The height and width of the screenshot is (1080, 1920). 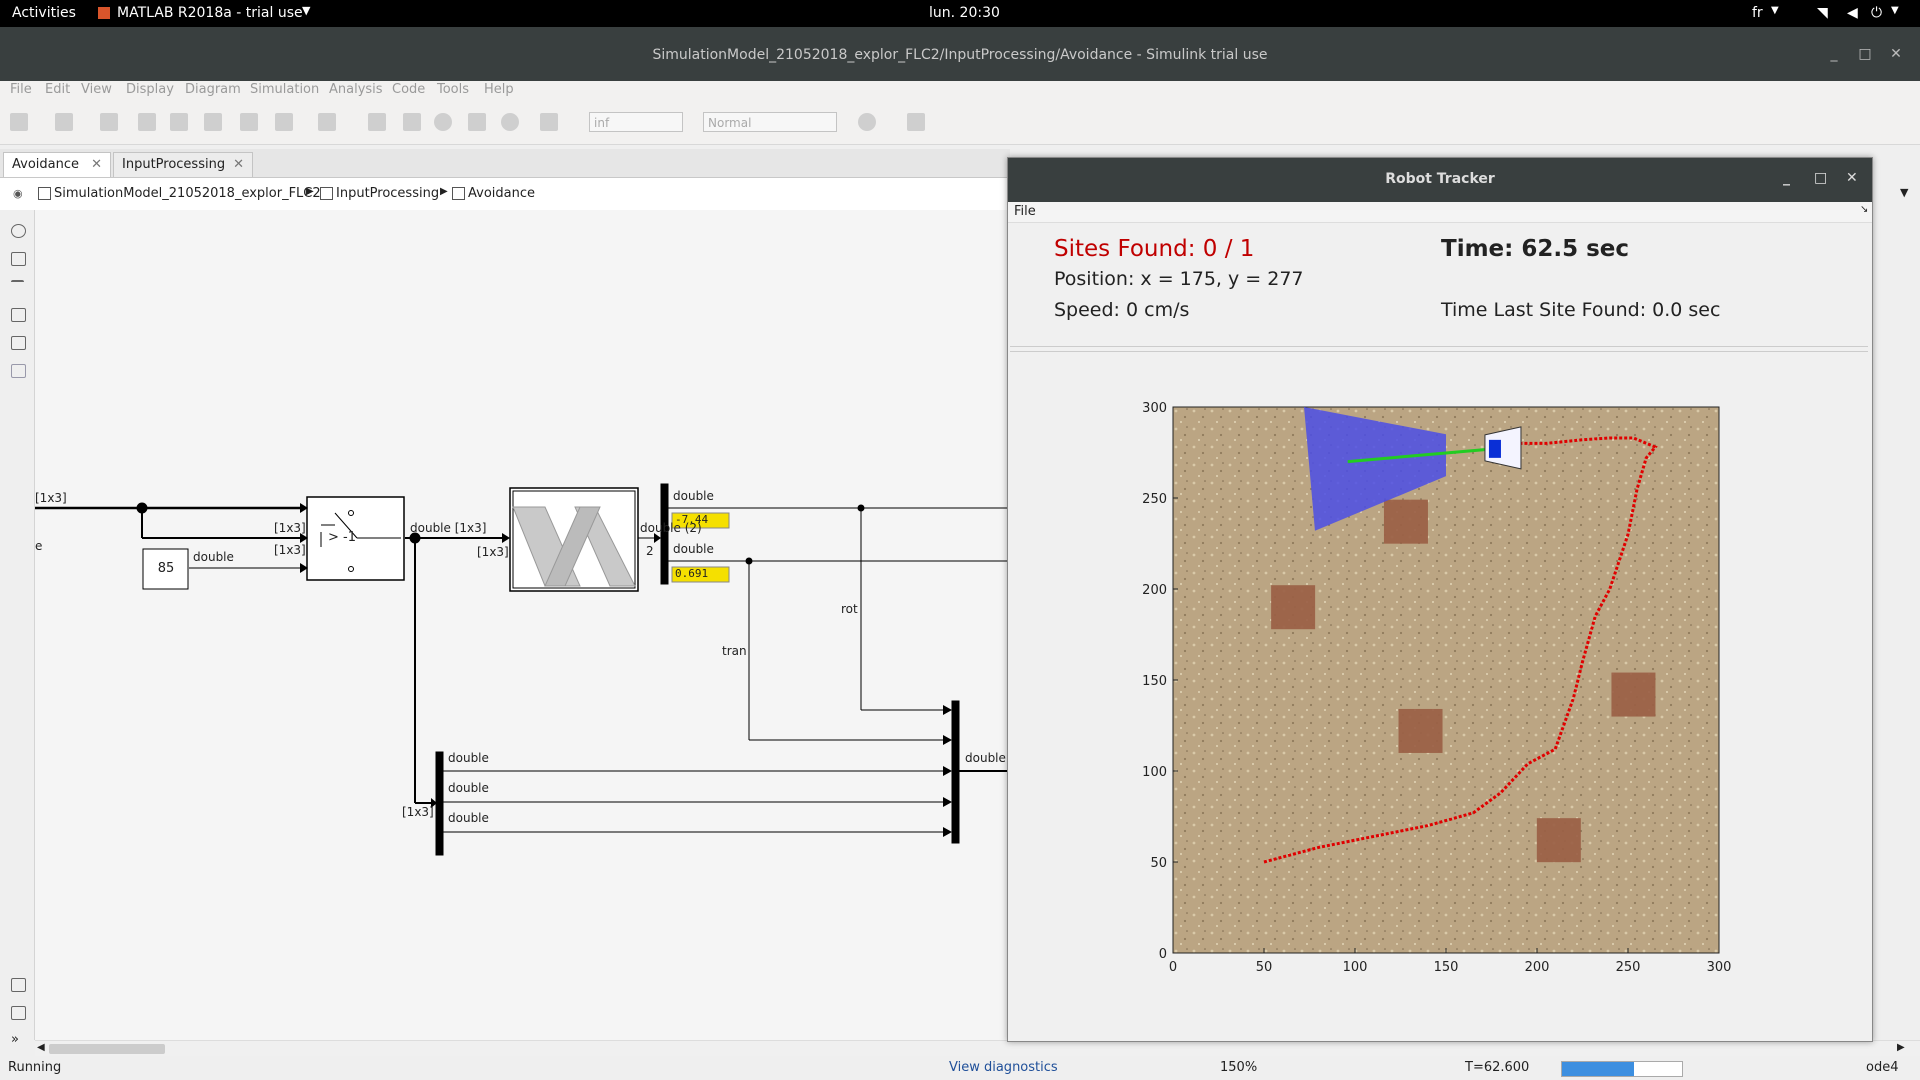 What do you see at coordinates (1757, 13) in the screenshot?
I see `language-indicator: fr` at bounding box center [1757, 13].